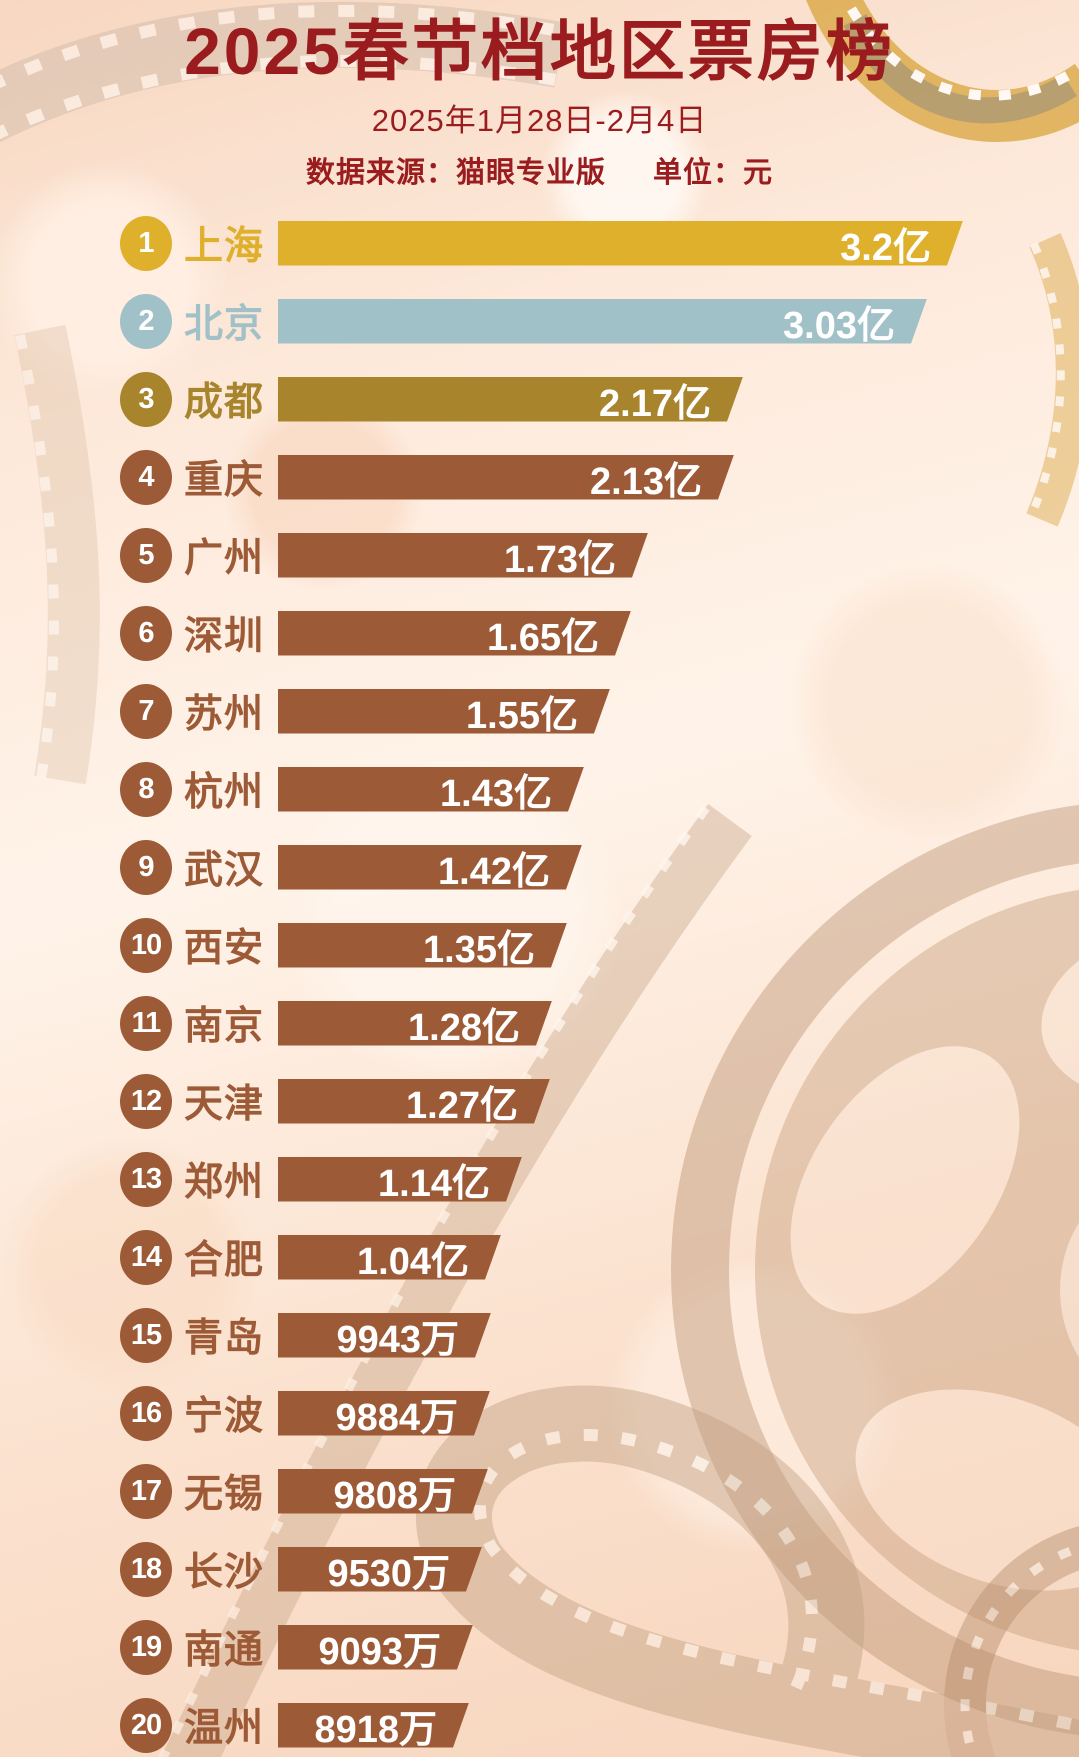  I want to click on ranking-row: 1 上海 3.2亿, so click(539, 243).